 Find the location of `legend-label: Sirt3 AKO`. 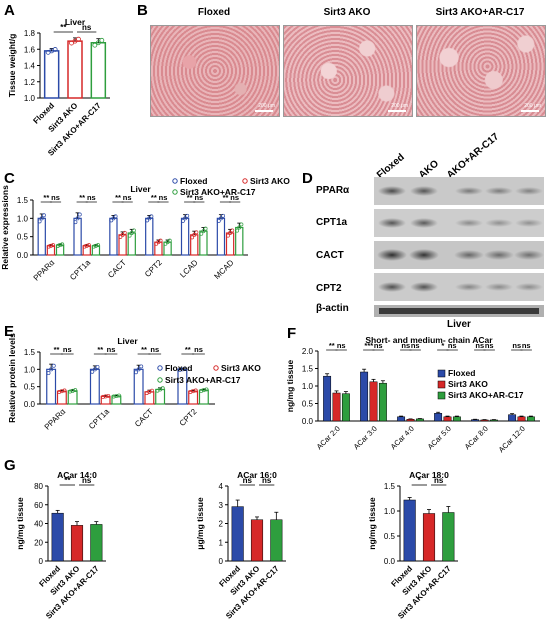

legend-label: Sirt3 AKO is located at coordinates (270, 181).